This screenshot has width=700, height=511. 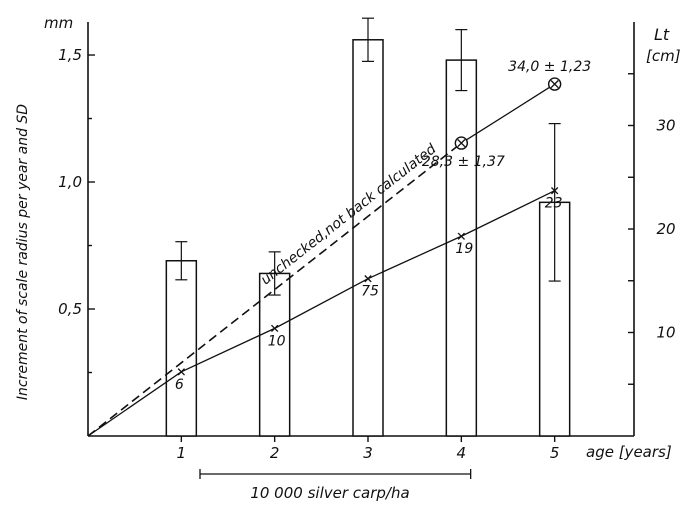 I want to click on annotation-age-4: 28,3 ± 1,37, so click(x=463, y=162).